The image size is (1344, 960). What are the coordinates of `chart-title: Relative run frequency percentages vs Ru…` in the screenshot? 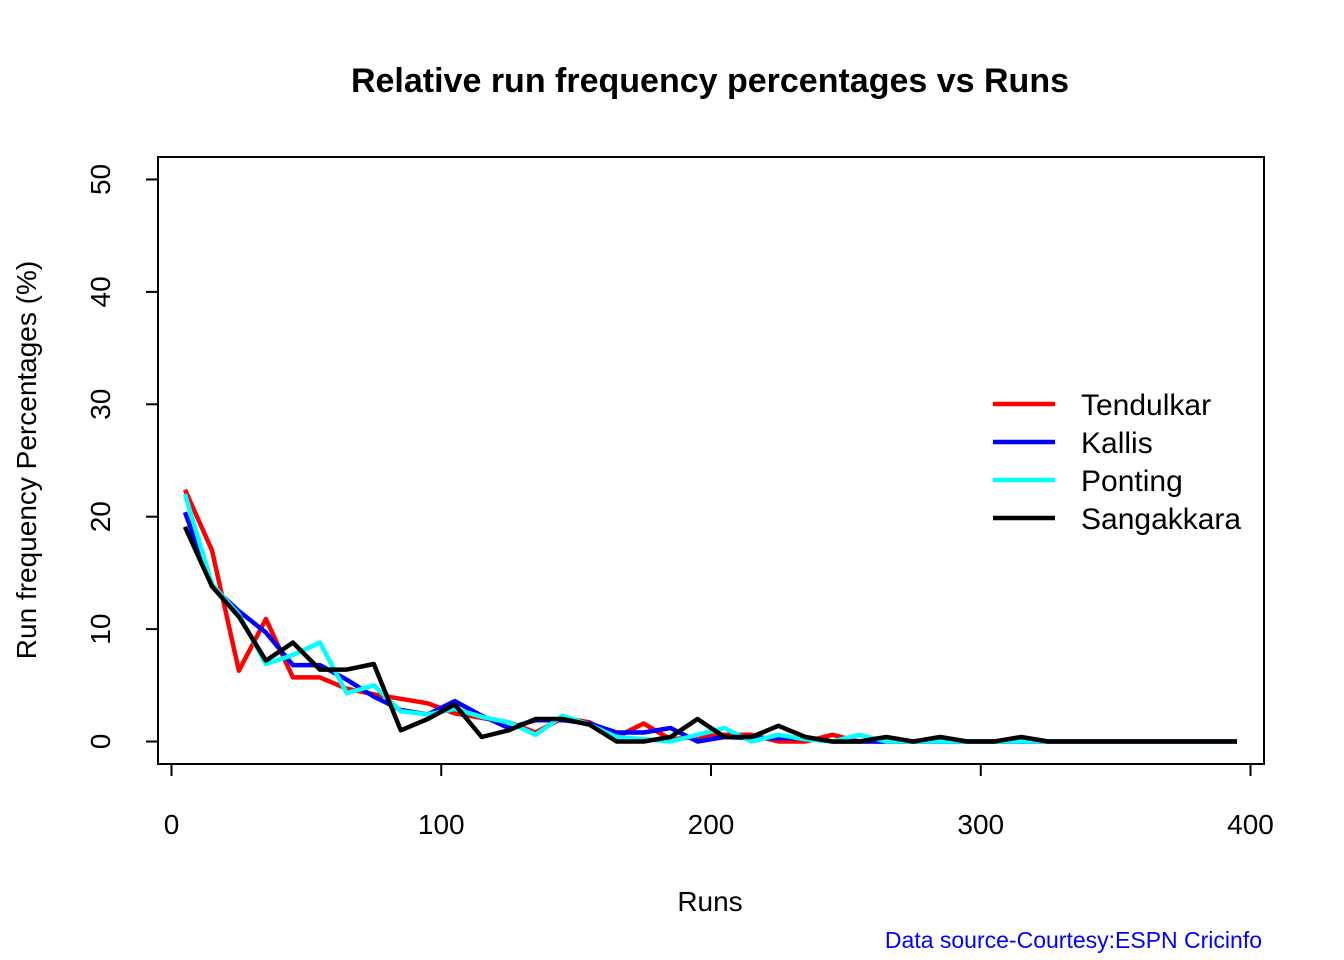 It's located at (710, 81).